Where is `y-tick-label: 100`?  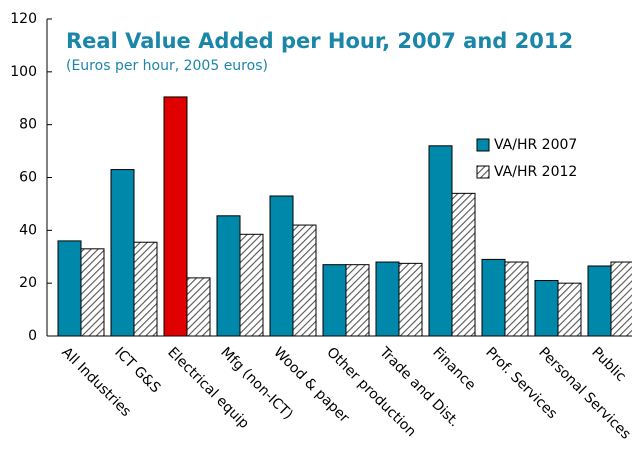
y-tick-label: 100 is located at coordinates (23, 72).